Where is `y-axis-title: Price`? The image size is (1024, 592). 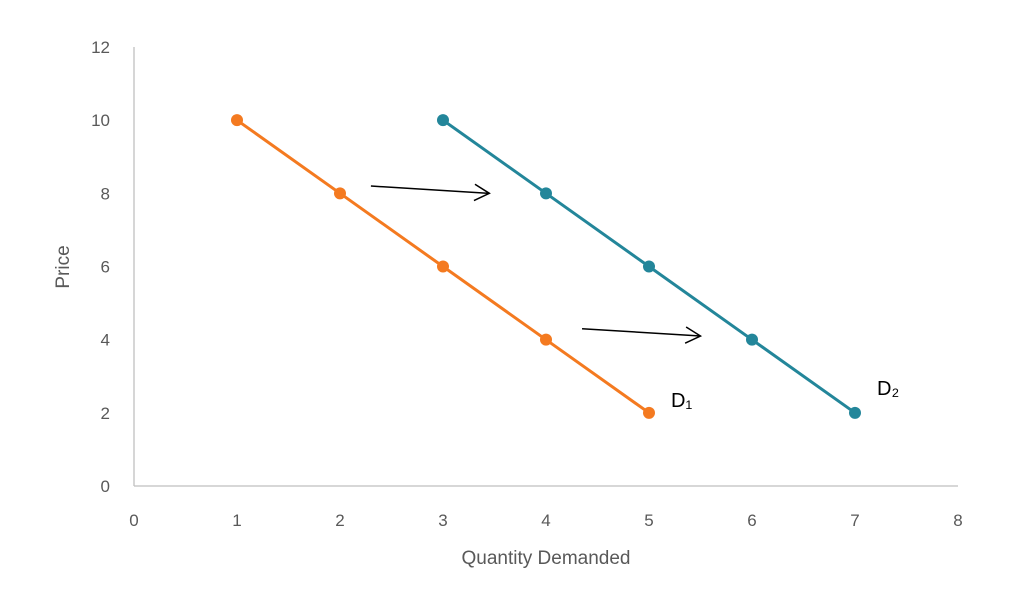 y-axis-title: Price is located at coordinates (63, 266).